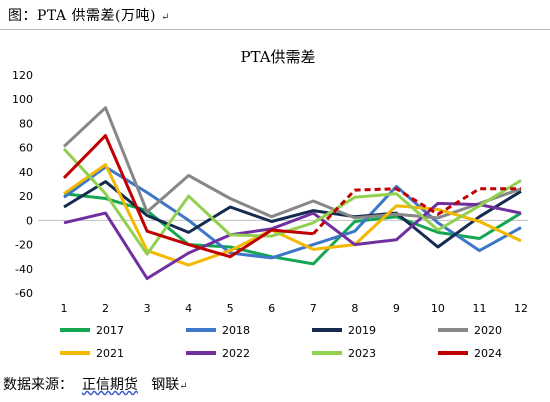 This screenshot has height=402, width=550. I want to click on x-tick-label: 2, so click(105, 308).